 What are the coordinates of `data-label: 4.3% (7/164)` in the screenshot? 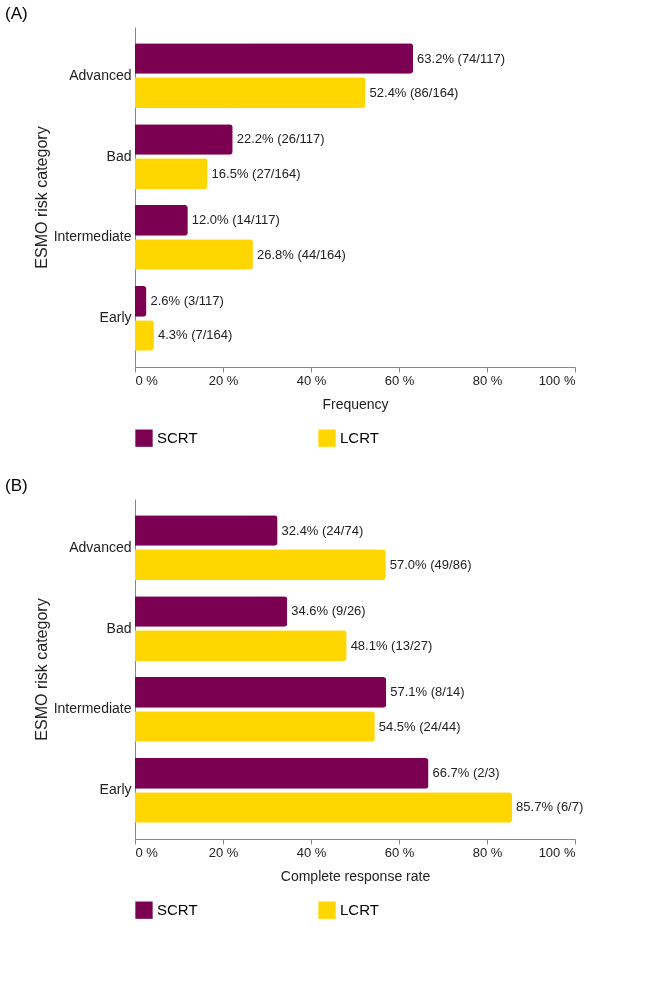 It's located at (195, 335).